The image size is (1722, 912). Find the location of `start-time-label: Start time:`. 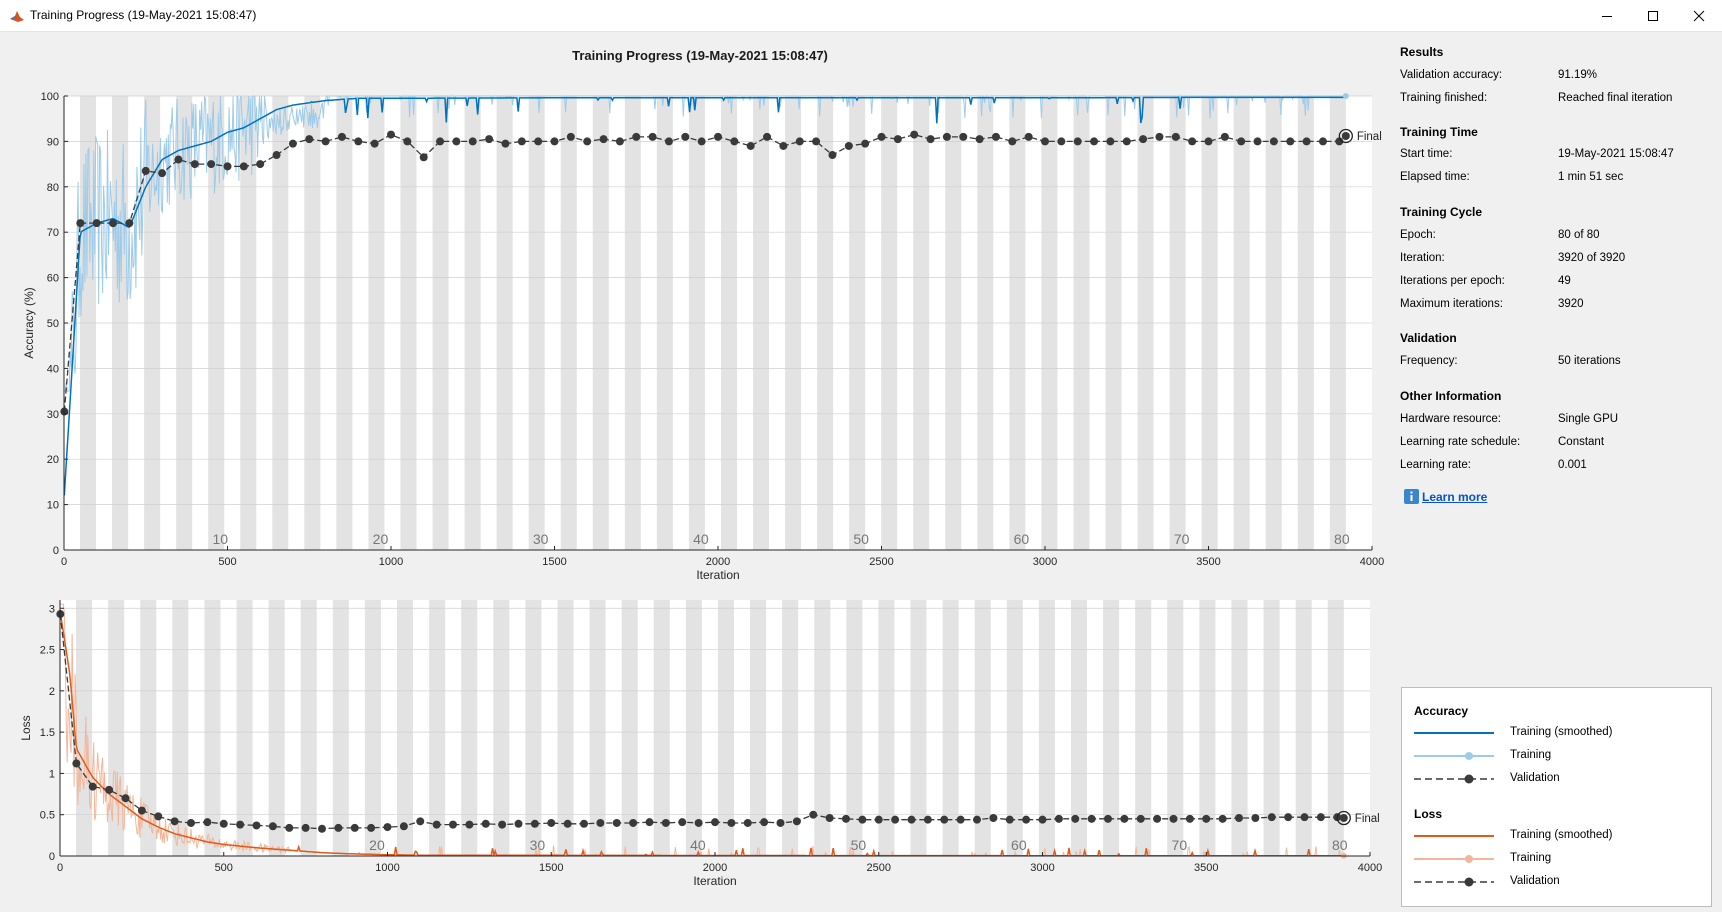

start-time-label: Start time: is located at coordinates (1426, 154).